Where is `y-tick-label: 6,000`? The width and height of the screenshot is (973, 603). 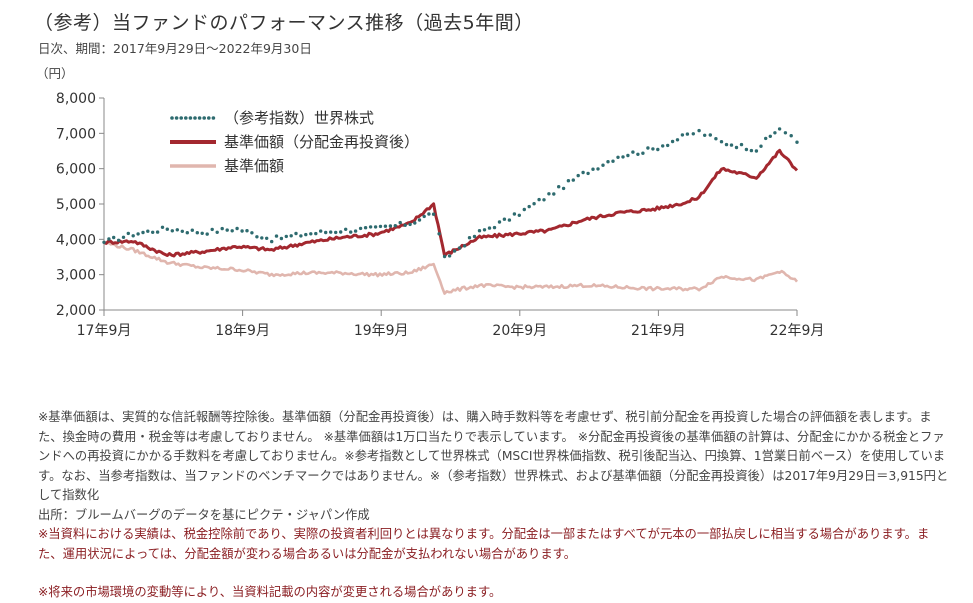
y-tick-label: 6,000 is located at coordinates (76, 170).